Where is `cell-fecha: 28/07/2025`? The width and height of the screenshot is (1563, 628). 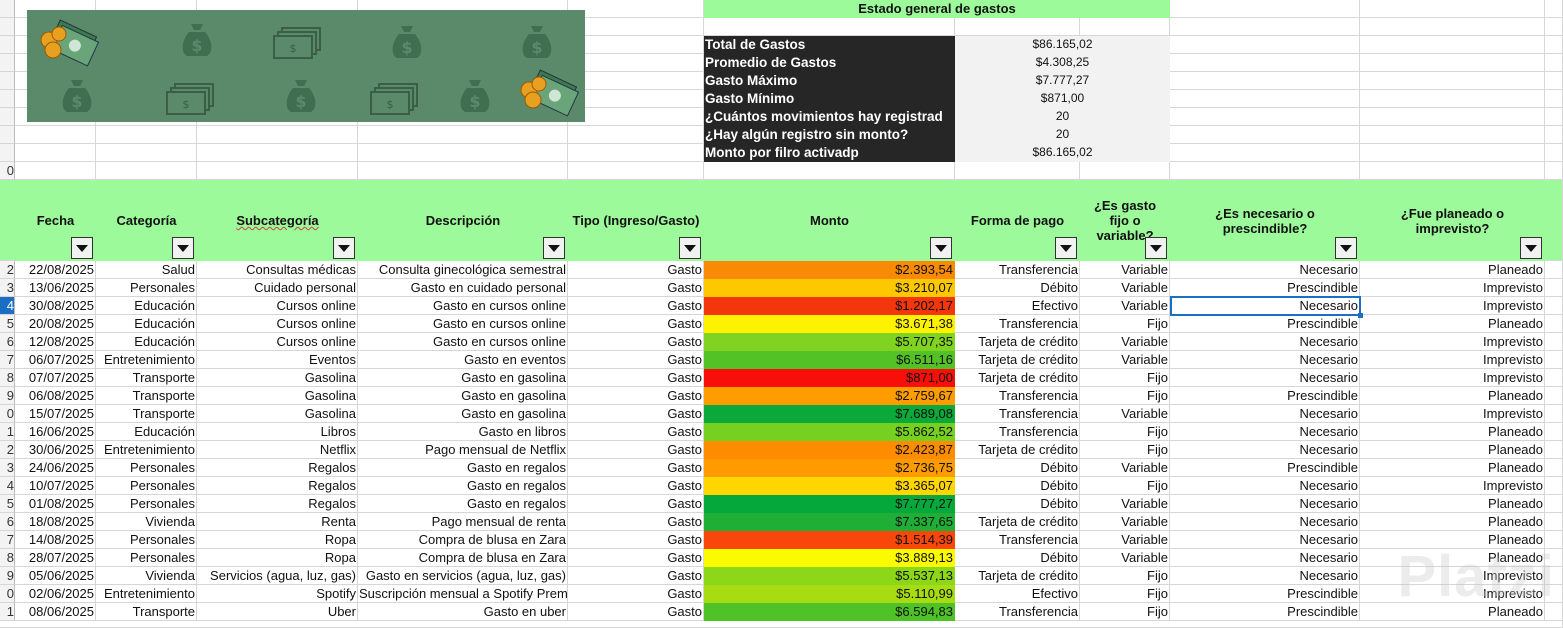 cell-fecha: 28/07/2025 is located at coordinates (55, 558).